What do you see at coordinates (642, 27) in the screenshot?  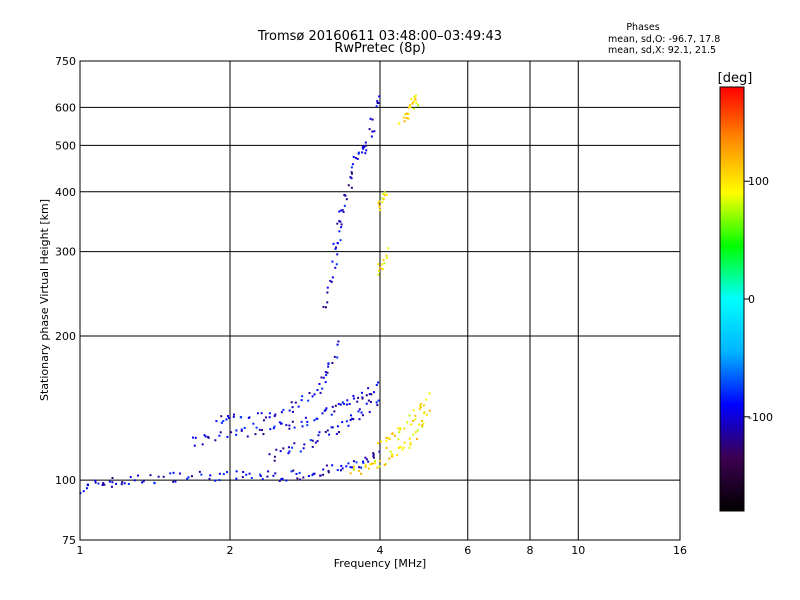 I see `legend-heading: Phases` at bounding box center [642, 27].